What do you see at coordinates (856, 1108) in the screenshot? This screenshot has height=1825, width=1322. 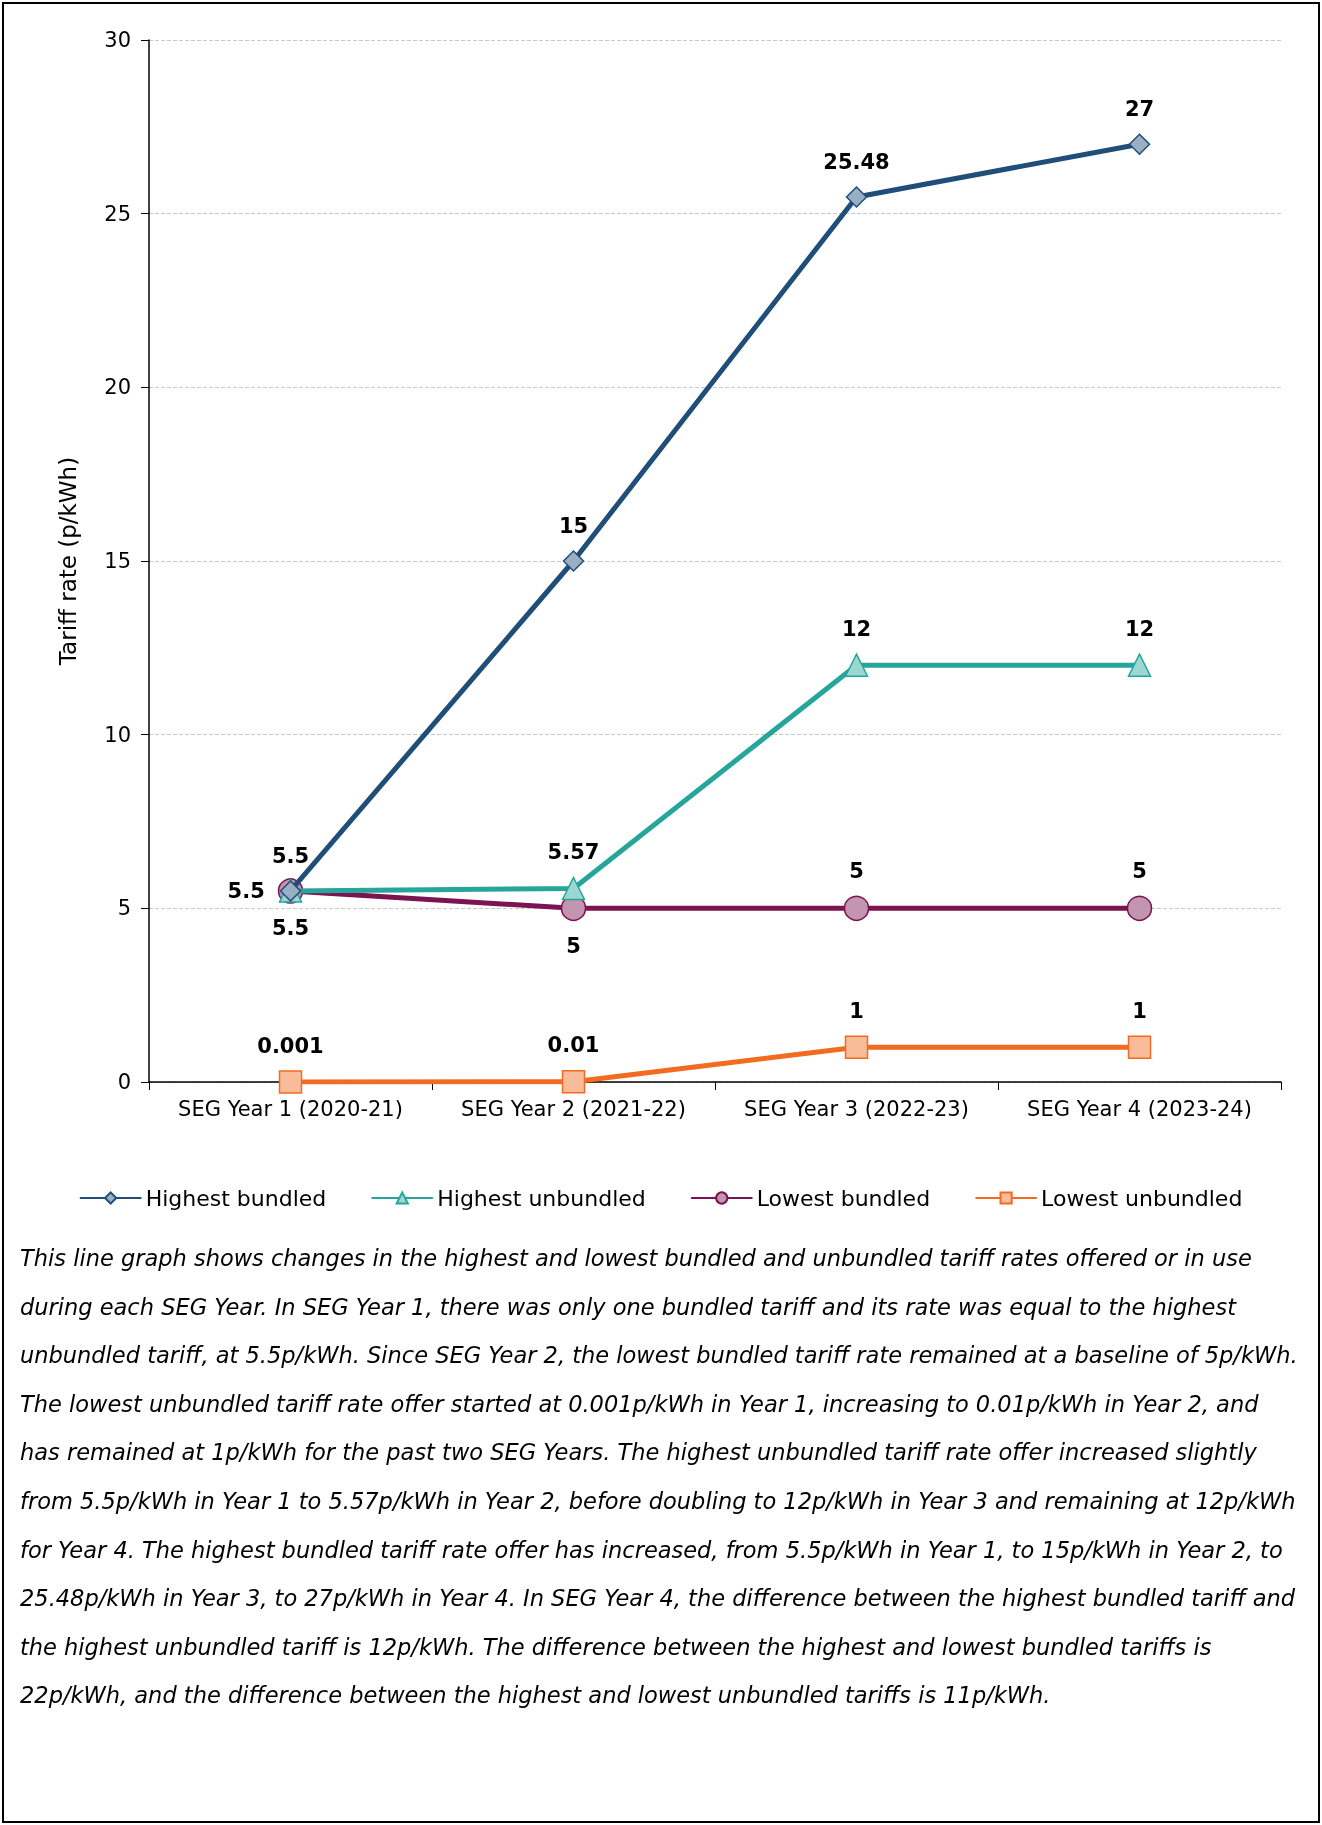 I see `x-tick-label: SEG Year 3 (2022-23)` at bounding box center [856, 1108].